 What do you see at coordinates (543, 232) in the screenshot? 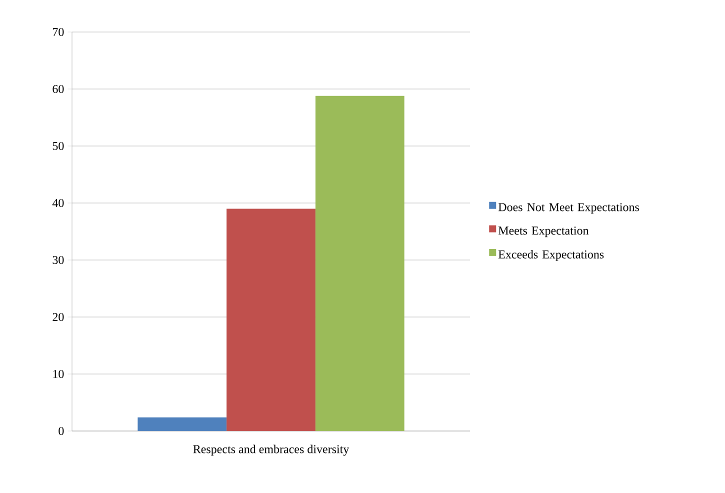
I see `legend-label: Meets Expectation` at bounding box center [543, 232].